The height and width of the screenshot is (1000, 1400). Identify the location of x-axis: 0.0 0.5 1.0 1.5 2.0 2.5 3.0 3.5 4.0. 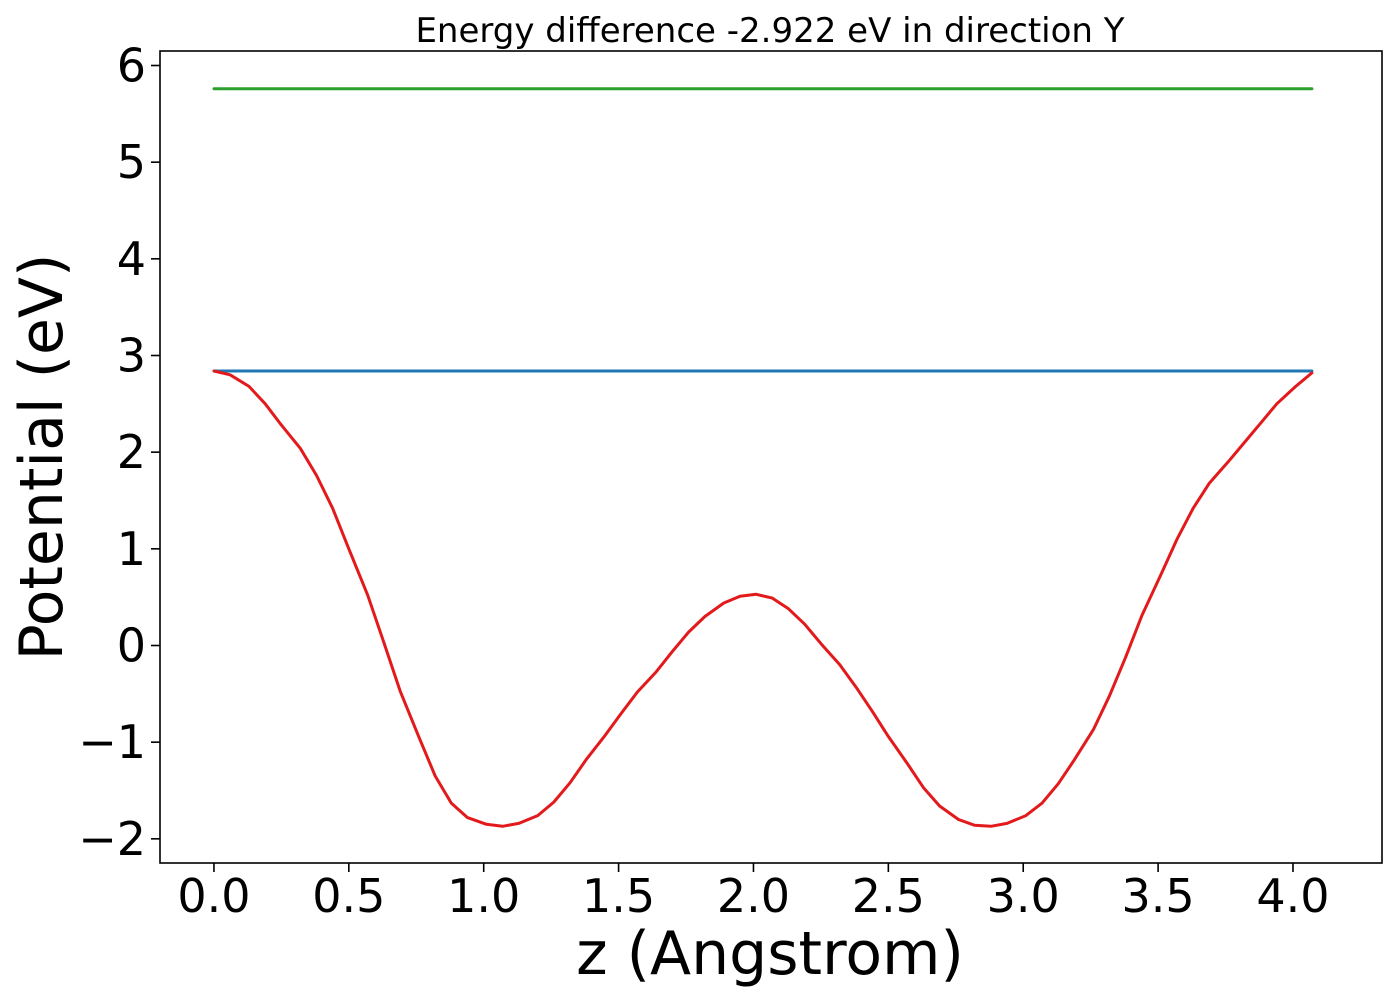
(753, 893).